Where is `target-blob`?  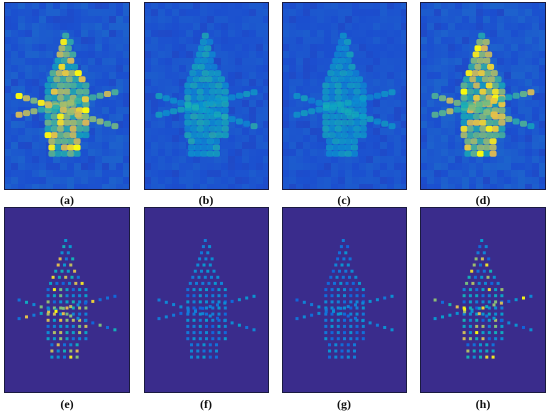 target-blob is located at coordinates (344, 94).